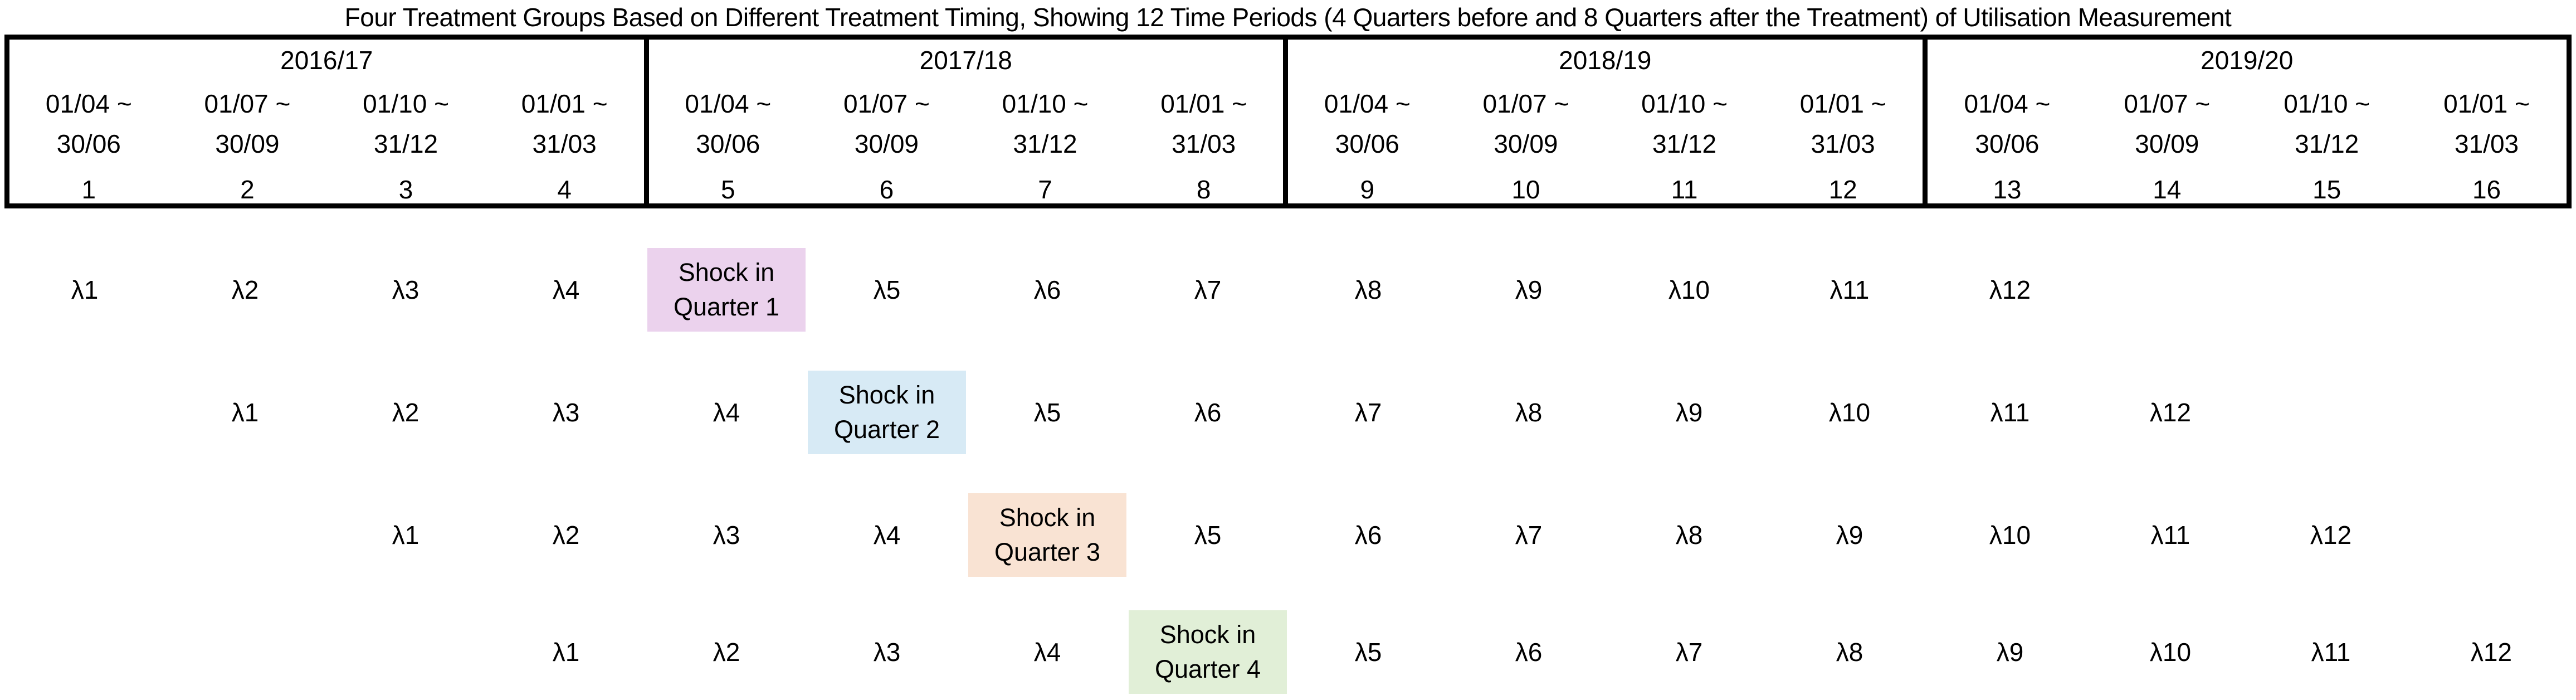 This screenshot has width=2576, height=700. Describe the element at coordinates (2007, 138) in the screenshot. I see `quarter-cell-13: 01/04 ~ 30/06 13` at that location.